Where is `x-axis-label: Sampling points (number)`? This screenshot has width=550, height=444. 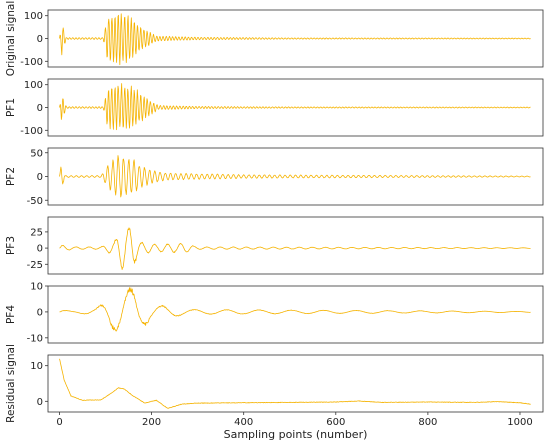 x-axis-label: Sampling points (number) is located at coordinates (296, 434).